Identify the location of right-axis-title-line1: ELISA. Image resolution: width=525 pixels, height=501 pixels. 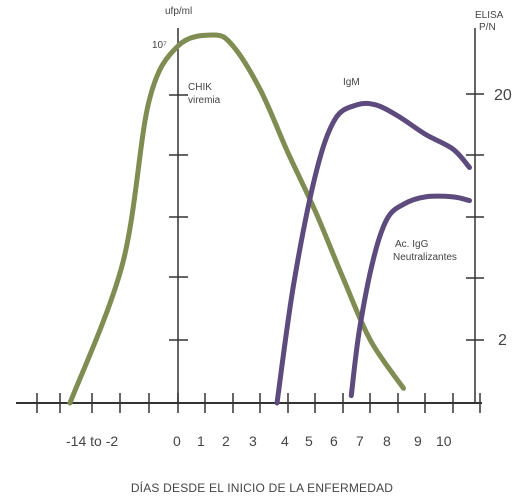
(489, 15).